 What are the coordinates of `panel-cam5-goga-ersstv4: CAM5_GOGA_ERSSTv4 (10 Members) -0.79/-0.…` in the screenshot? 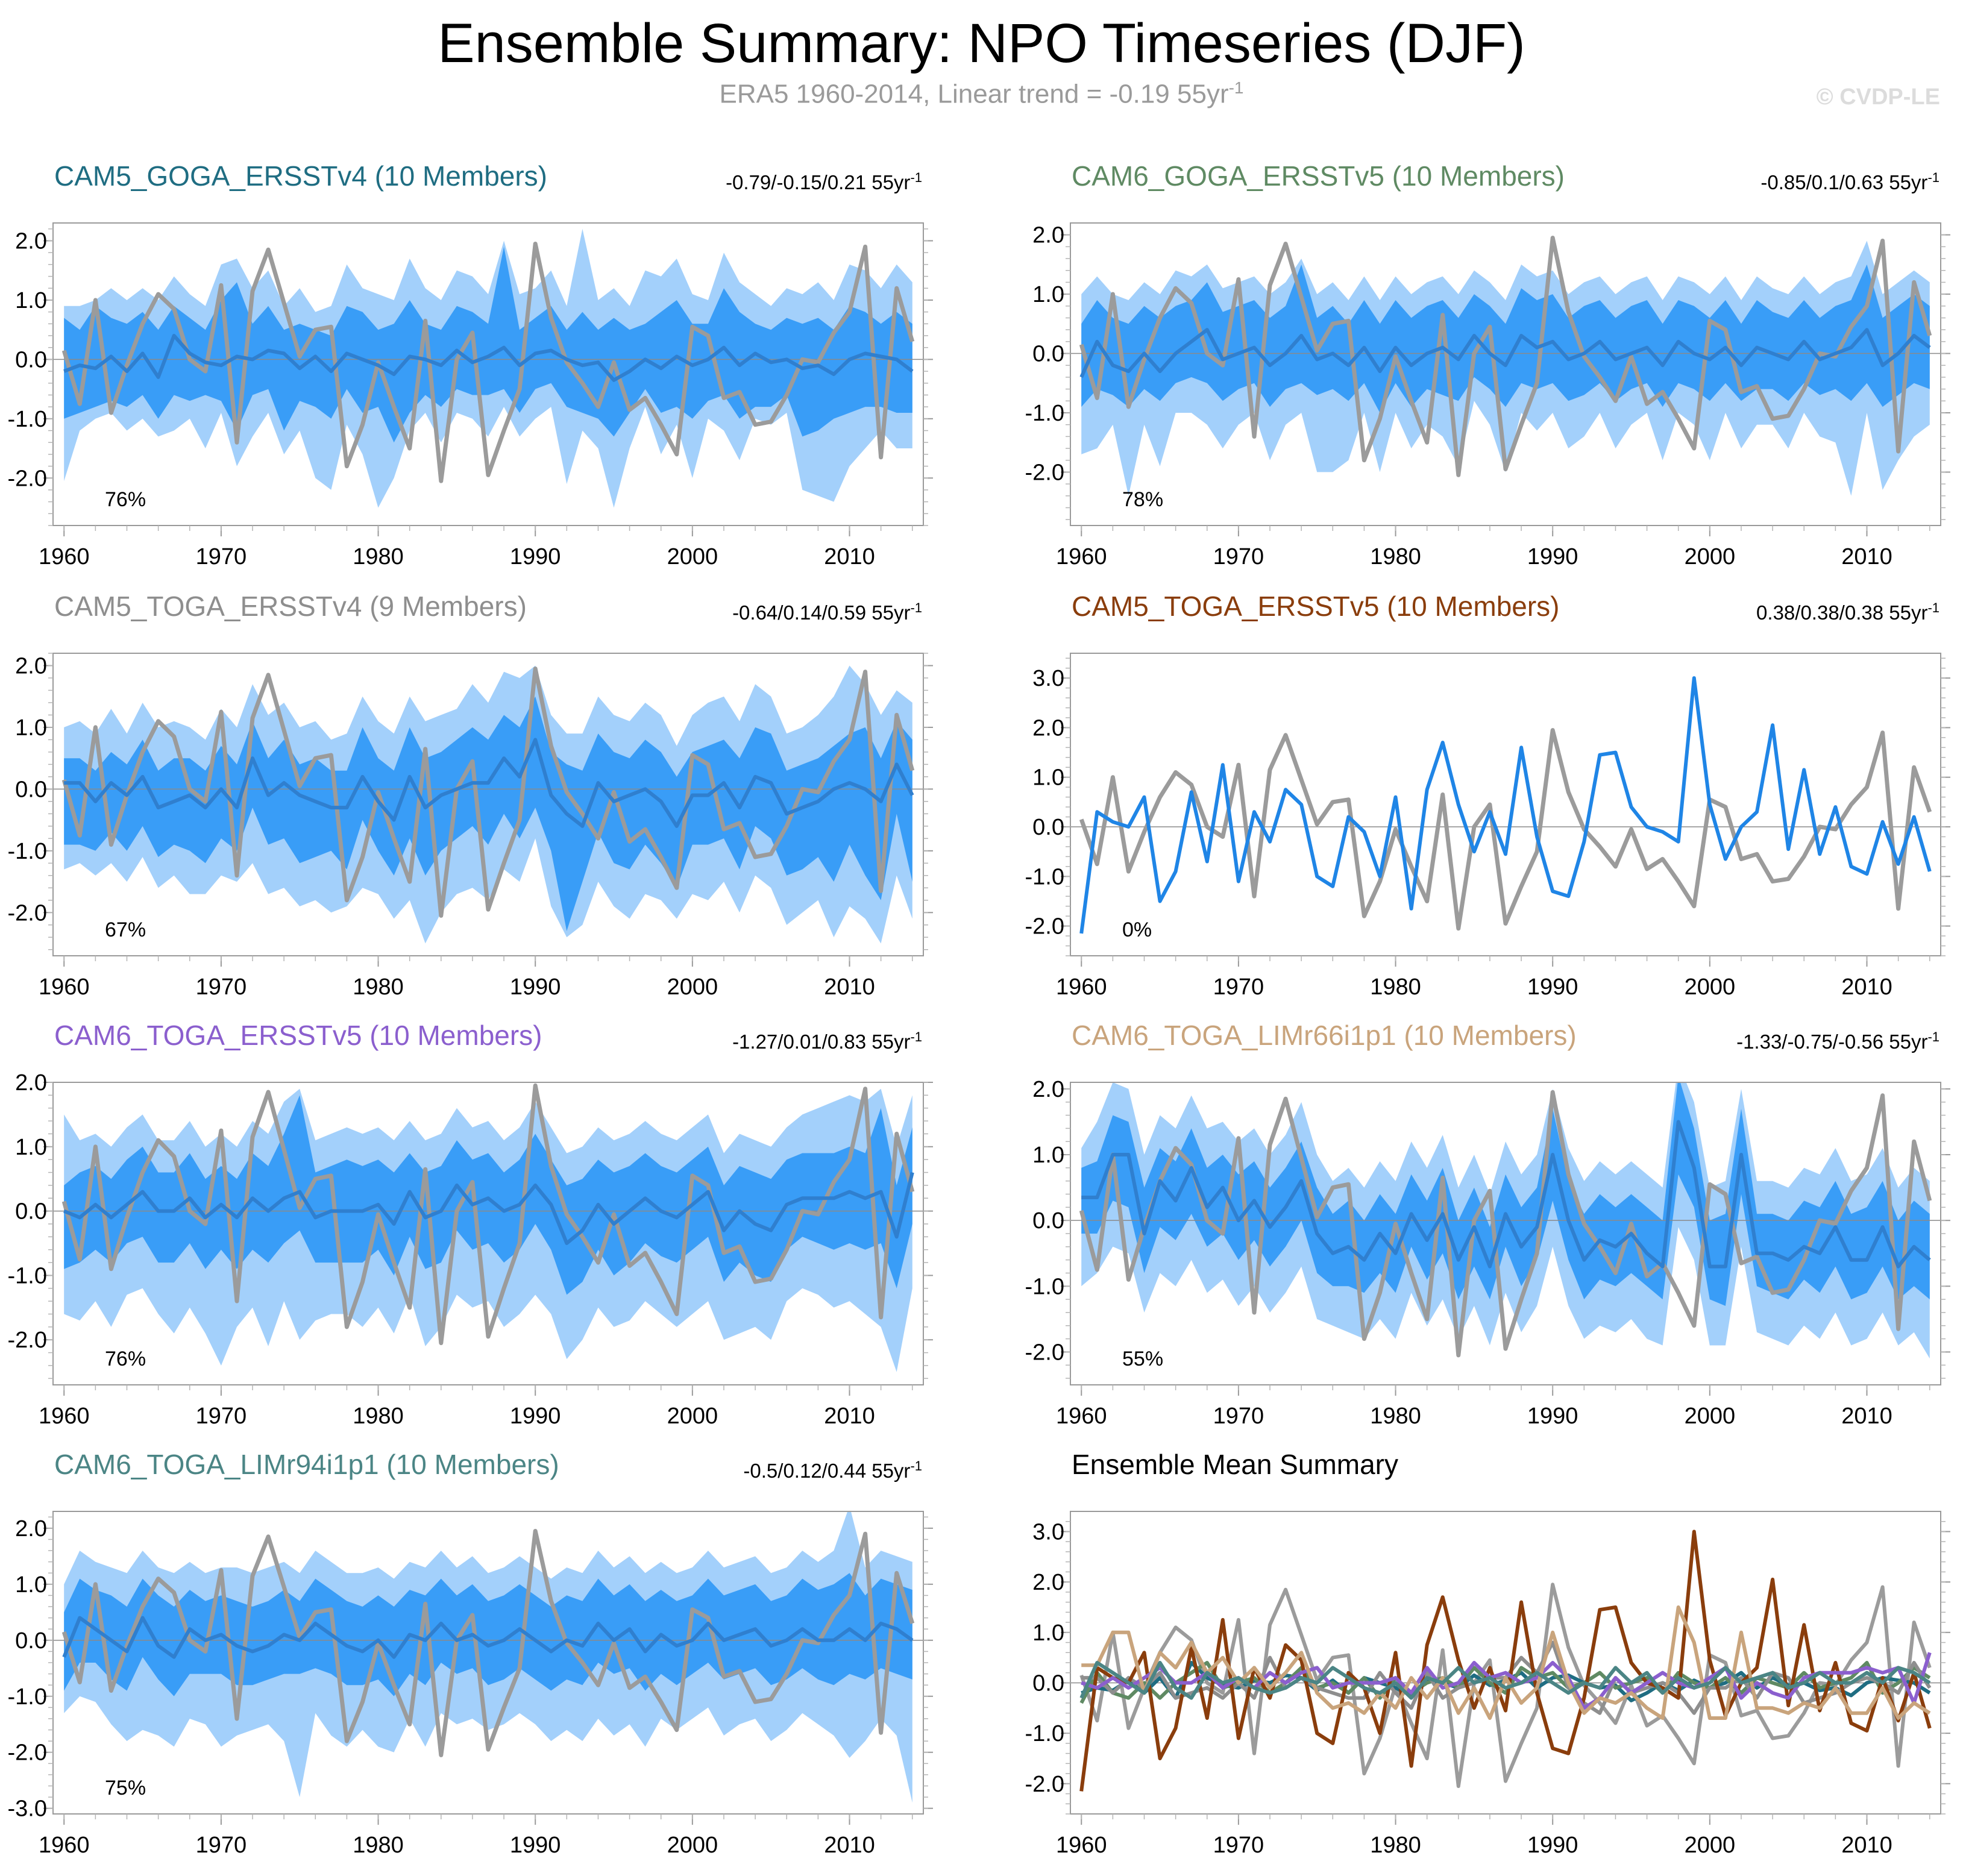 It's located at (482, 372).